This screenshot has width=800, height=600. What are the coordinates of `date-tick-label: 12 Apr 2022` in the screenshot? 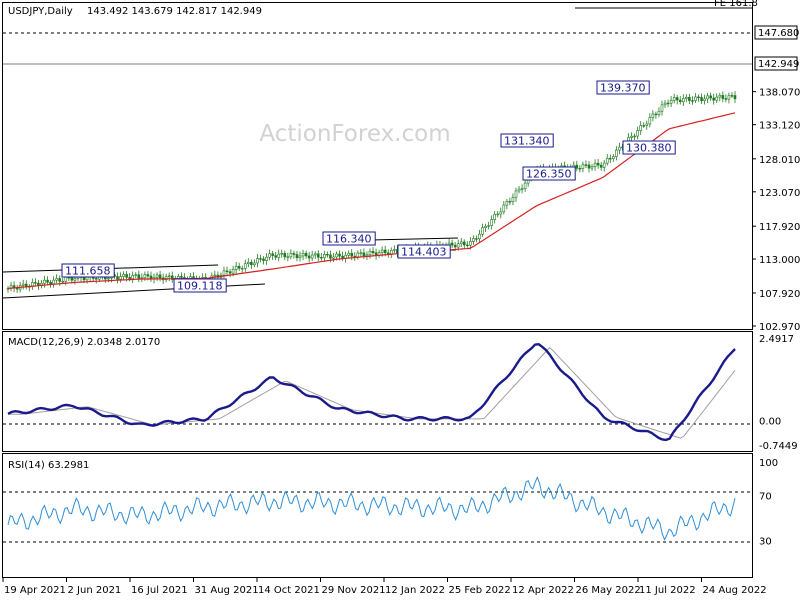 It's located at (543, 590).